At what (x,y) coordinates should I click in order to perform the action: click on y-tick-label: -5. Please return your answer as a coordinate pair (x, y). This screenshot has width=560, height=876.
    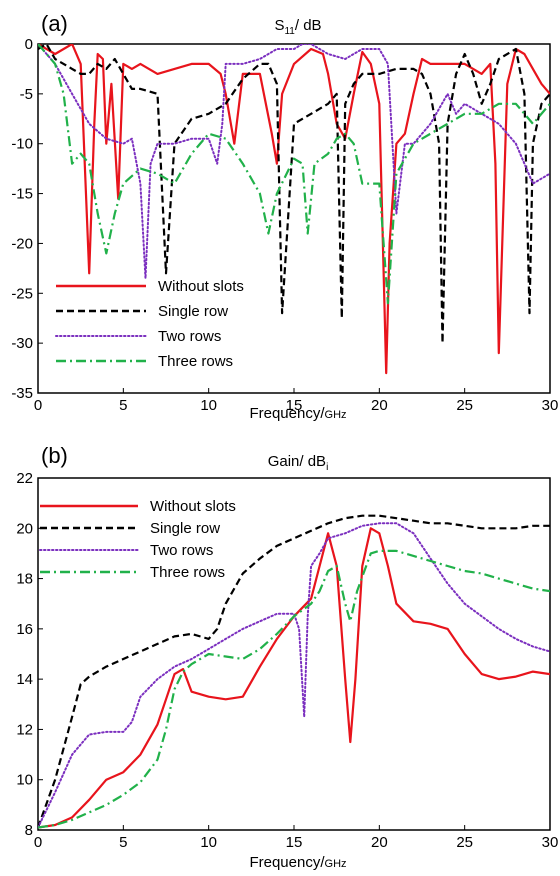
    Looking at the image, I should click on (26, 94).